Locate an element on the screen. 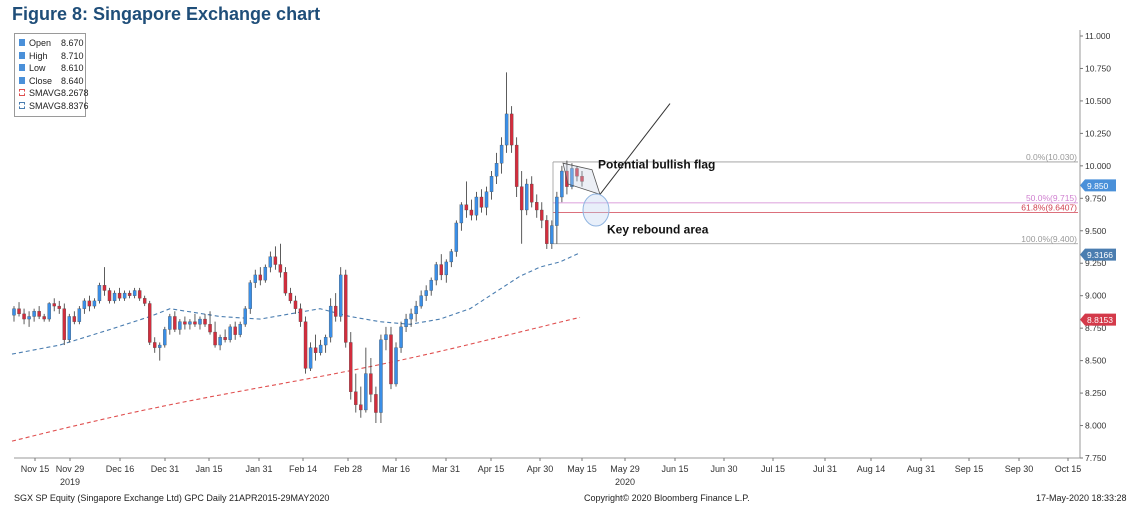 This screenshot has width=1128, height=518. year-label: 2020 is located at coordinates (625, 482).